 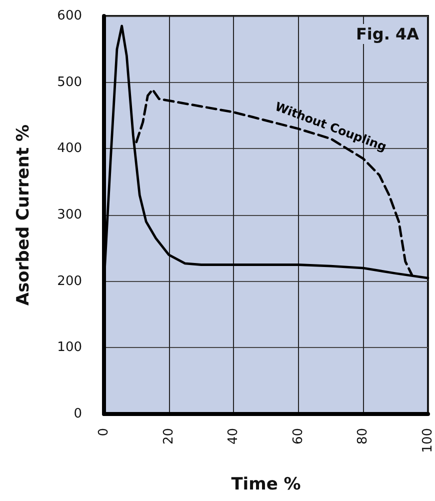 I want to click on x-tick-label: 80, so click(x=363, y=436).